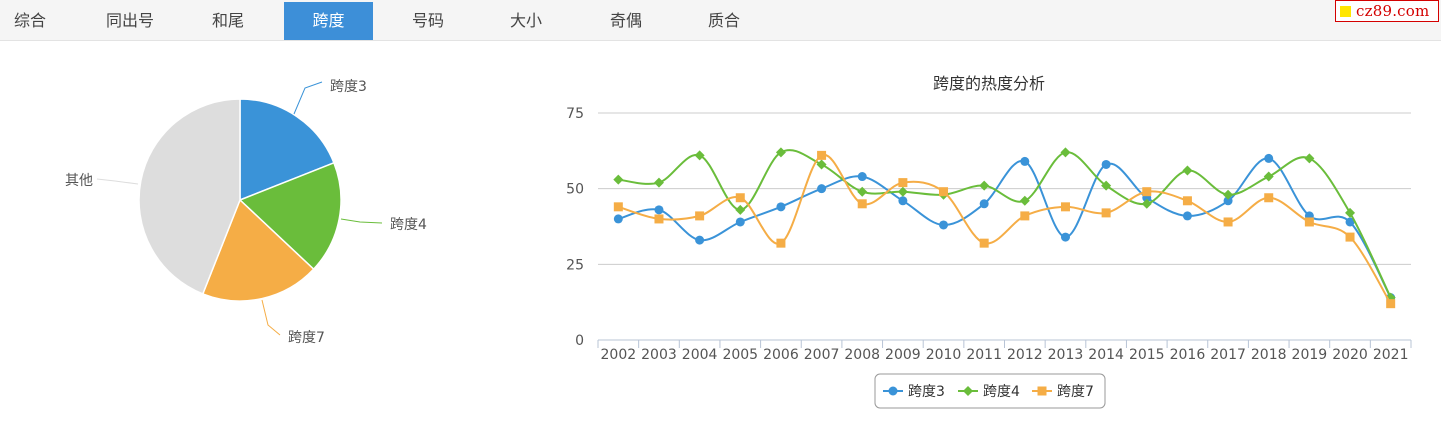  I want to click on x-tick-label: 2021, so click(1391, 355).